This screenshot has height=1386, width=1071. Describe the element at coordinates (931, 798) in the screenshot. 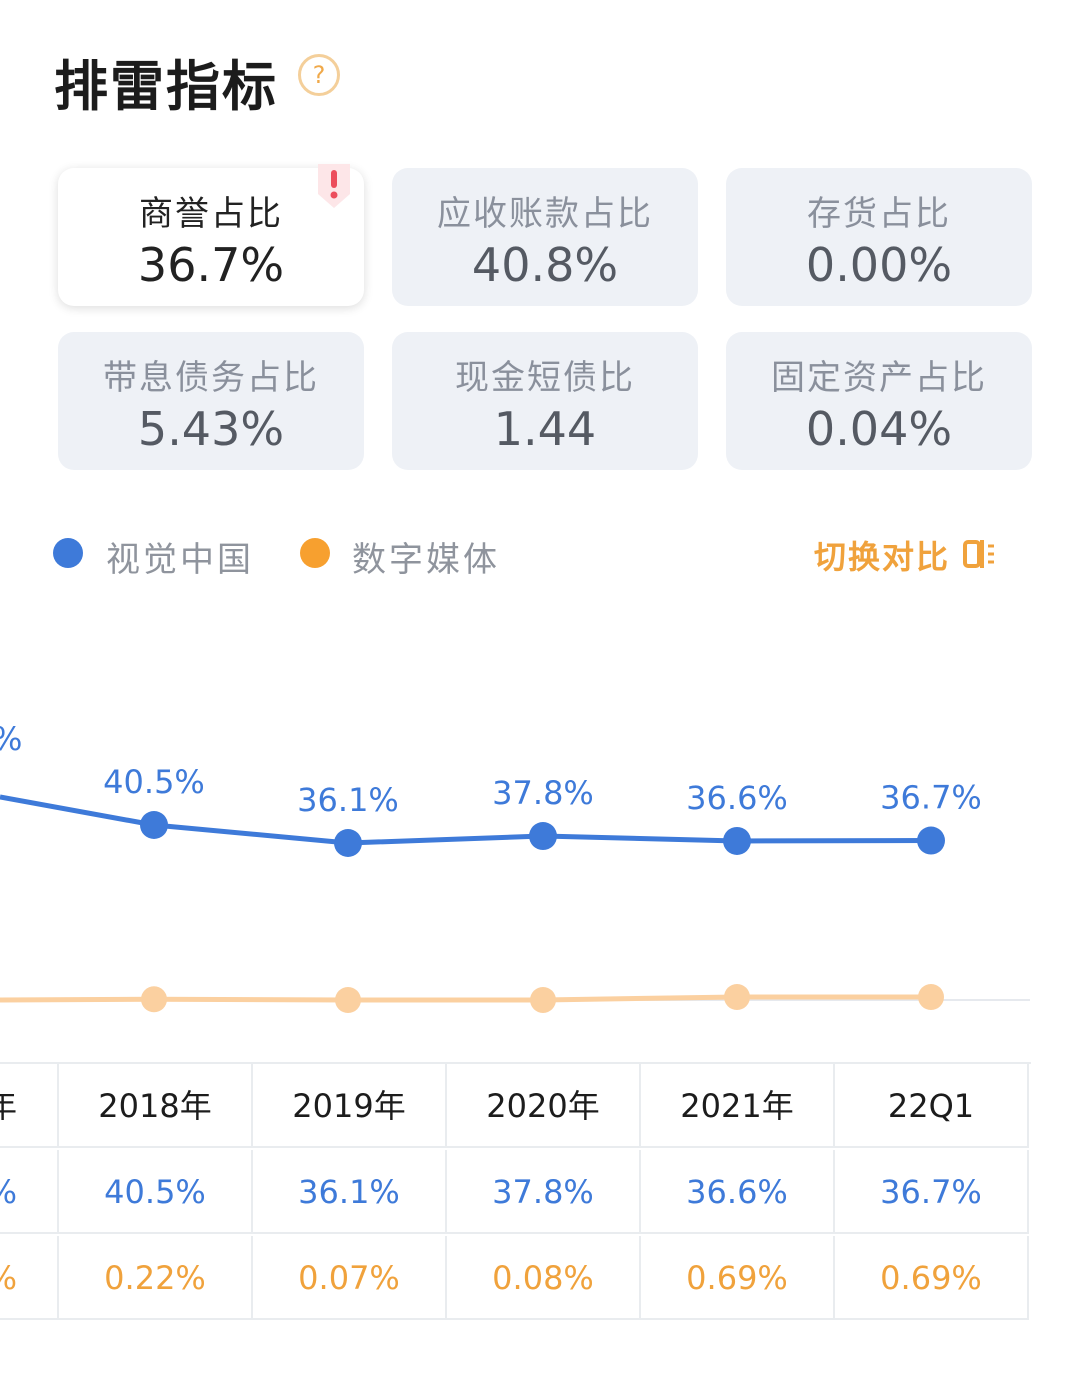

I see `data-label-visual-china: 36.7%` at that location.